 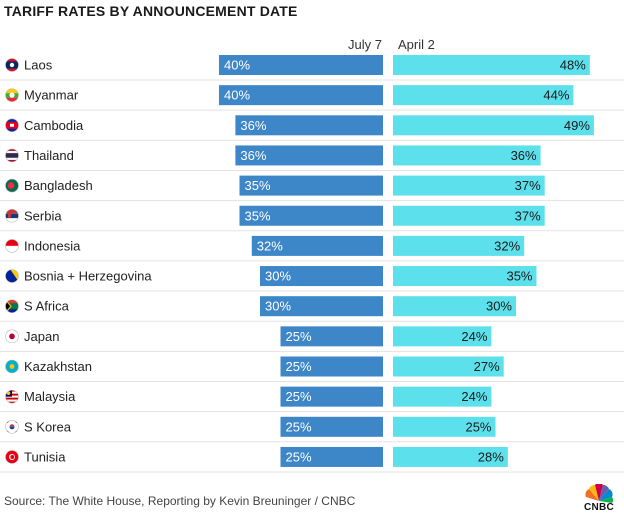 I want to click on july-column-header: July 7, so click(x=365, y=44).